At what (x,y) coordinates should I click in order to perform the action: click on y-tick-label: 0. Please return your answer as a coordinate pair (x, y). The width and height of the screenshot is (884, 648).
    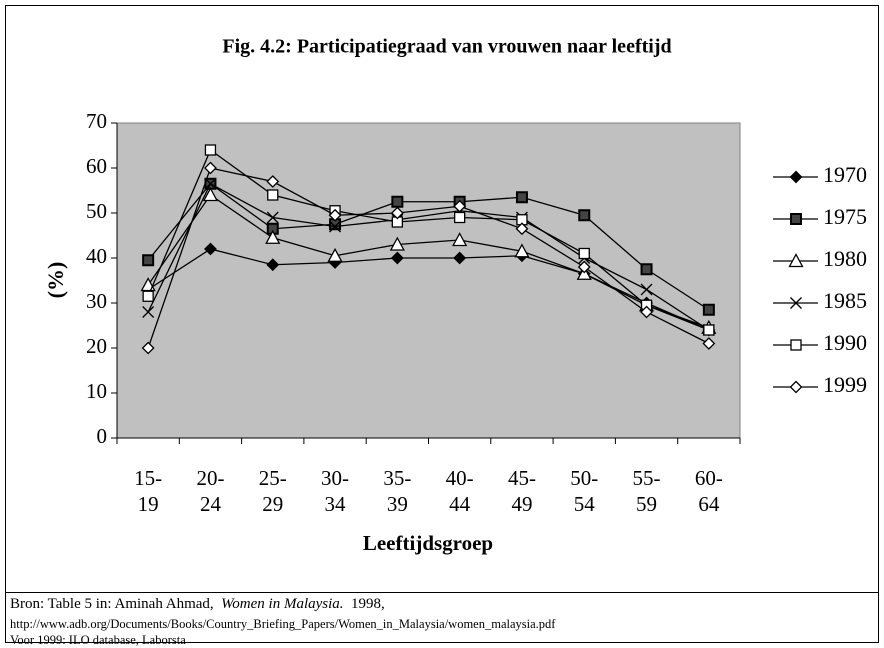
    Looking at the image, I should click on (102, 436).